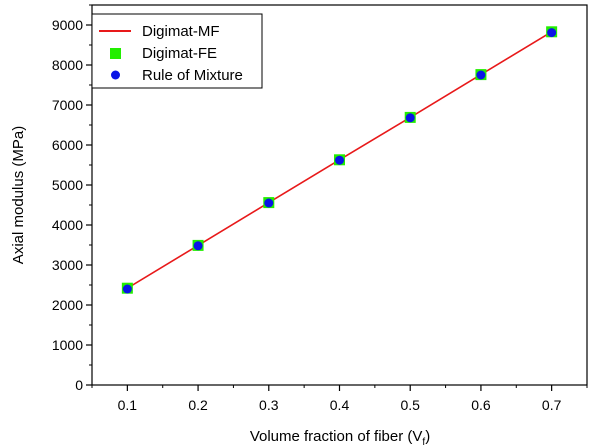  I want to click on legend: Digimat-MF Digimat-FE Rule of Mixture, so click(177, 51).